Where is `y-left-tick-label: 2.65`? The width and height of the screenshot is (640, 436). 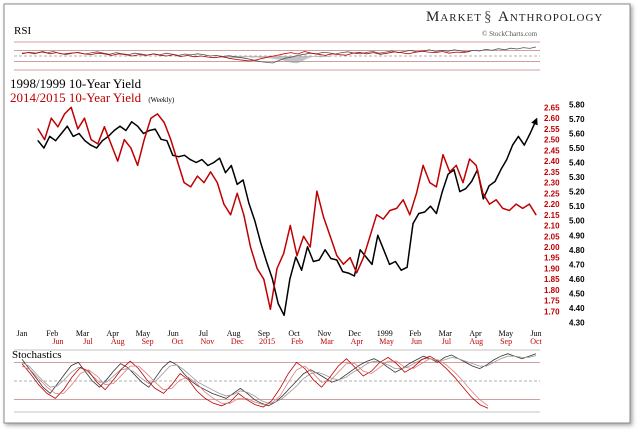 y-left-tick-label: 2.65 is located at coordinates (552, 107).